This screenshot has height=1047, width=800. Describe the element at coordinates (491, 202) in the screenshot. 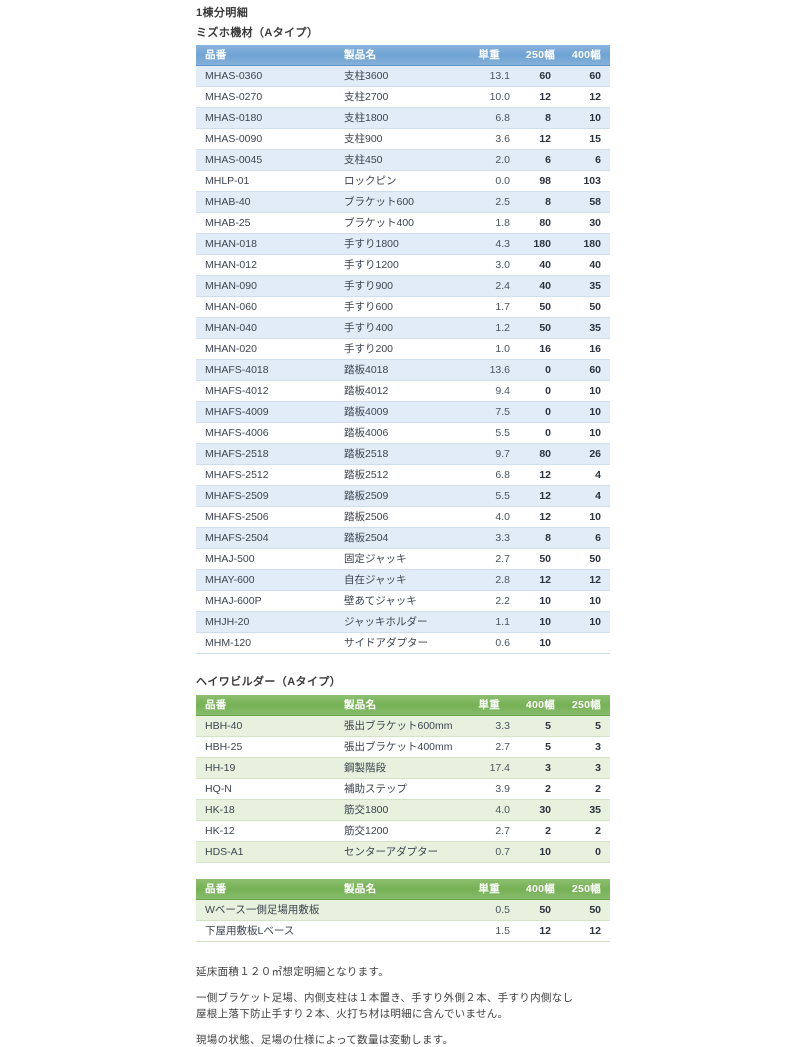

I see `cell-unit-weight: 2.5` at that location.